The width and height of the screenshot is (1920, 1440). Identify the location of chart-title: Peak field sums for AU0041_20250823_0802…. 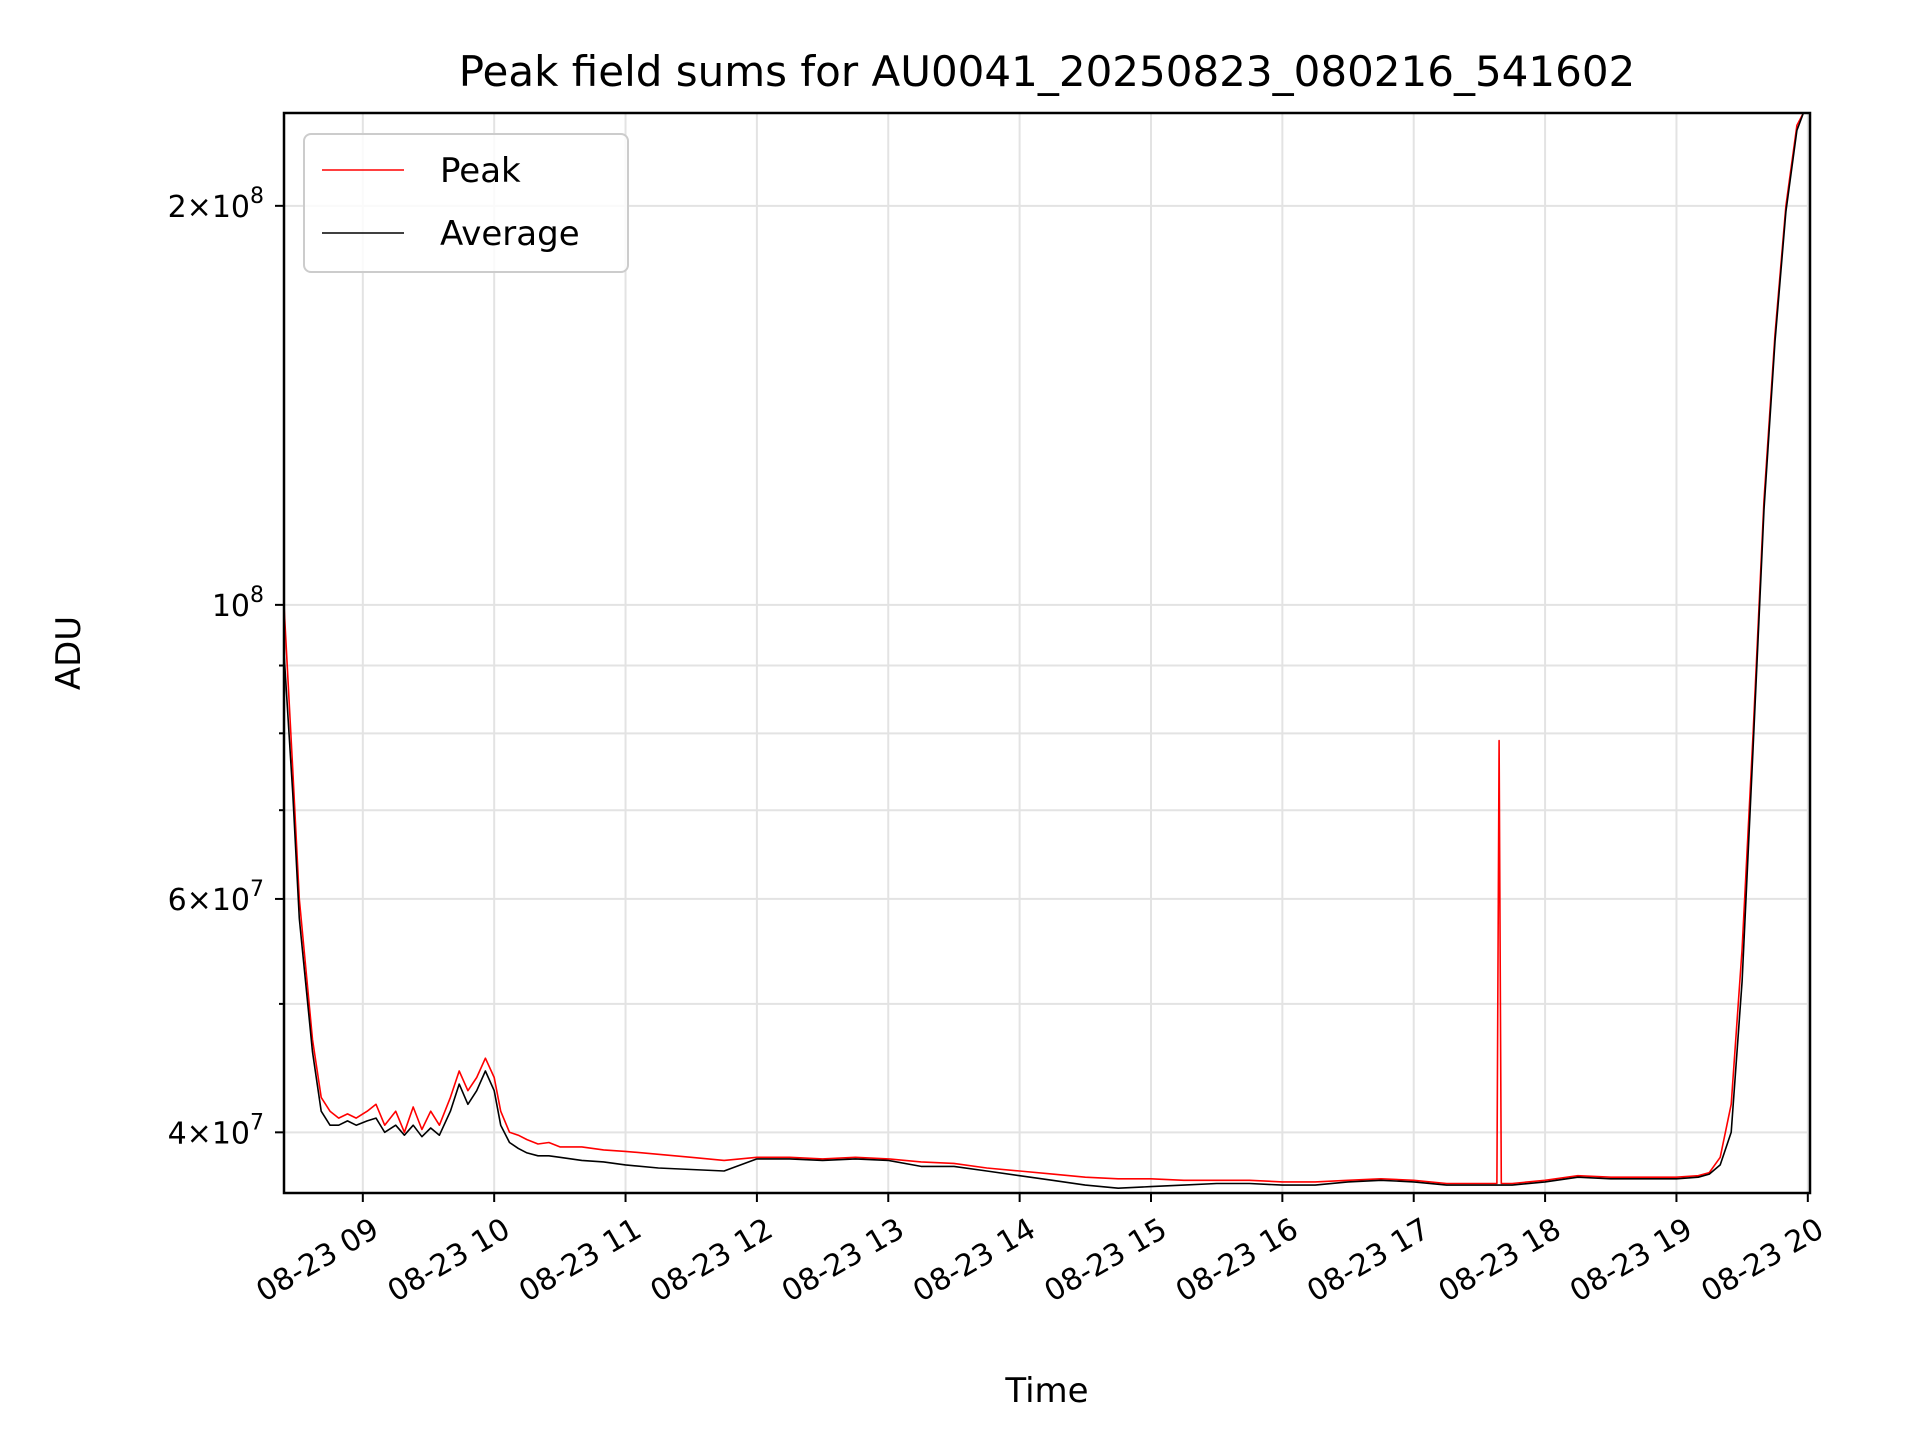
(1047, 71).